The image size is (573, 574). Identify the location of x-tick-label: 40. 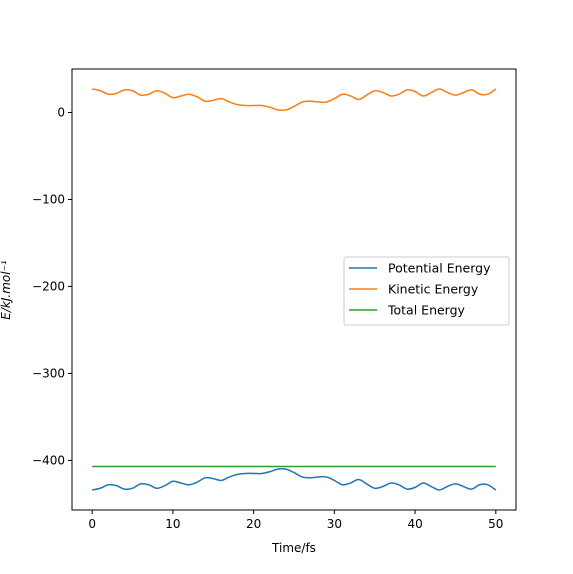
(414, 524).